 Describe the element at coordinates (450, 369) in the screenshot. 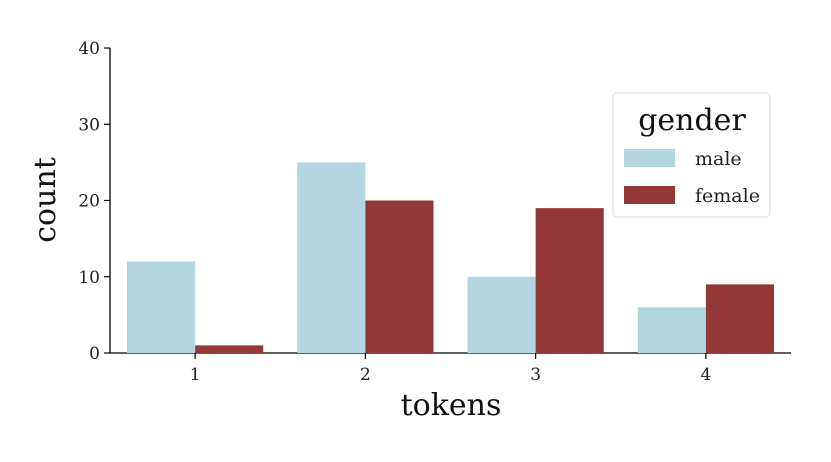

I see `x-ticks: 1 2 3 4` at that location.